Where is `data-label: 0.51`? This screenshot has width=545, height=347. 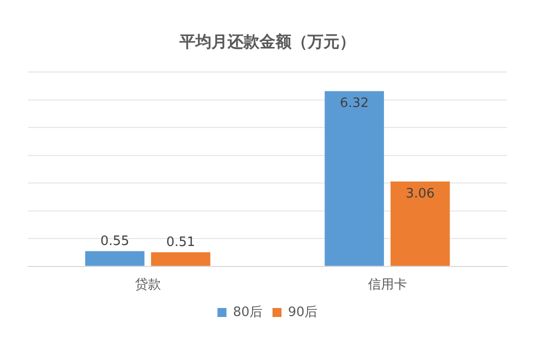
data-label: 0.51 is located at coordinates (181, 242).